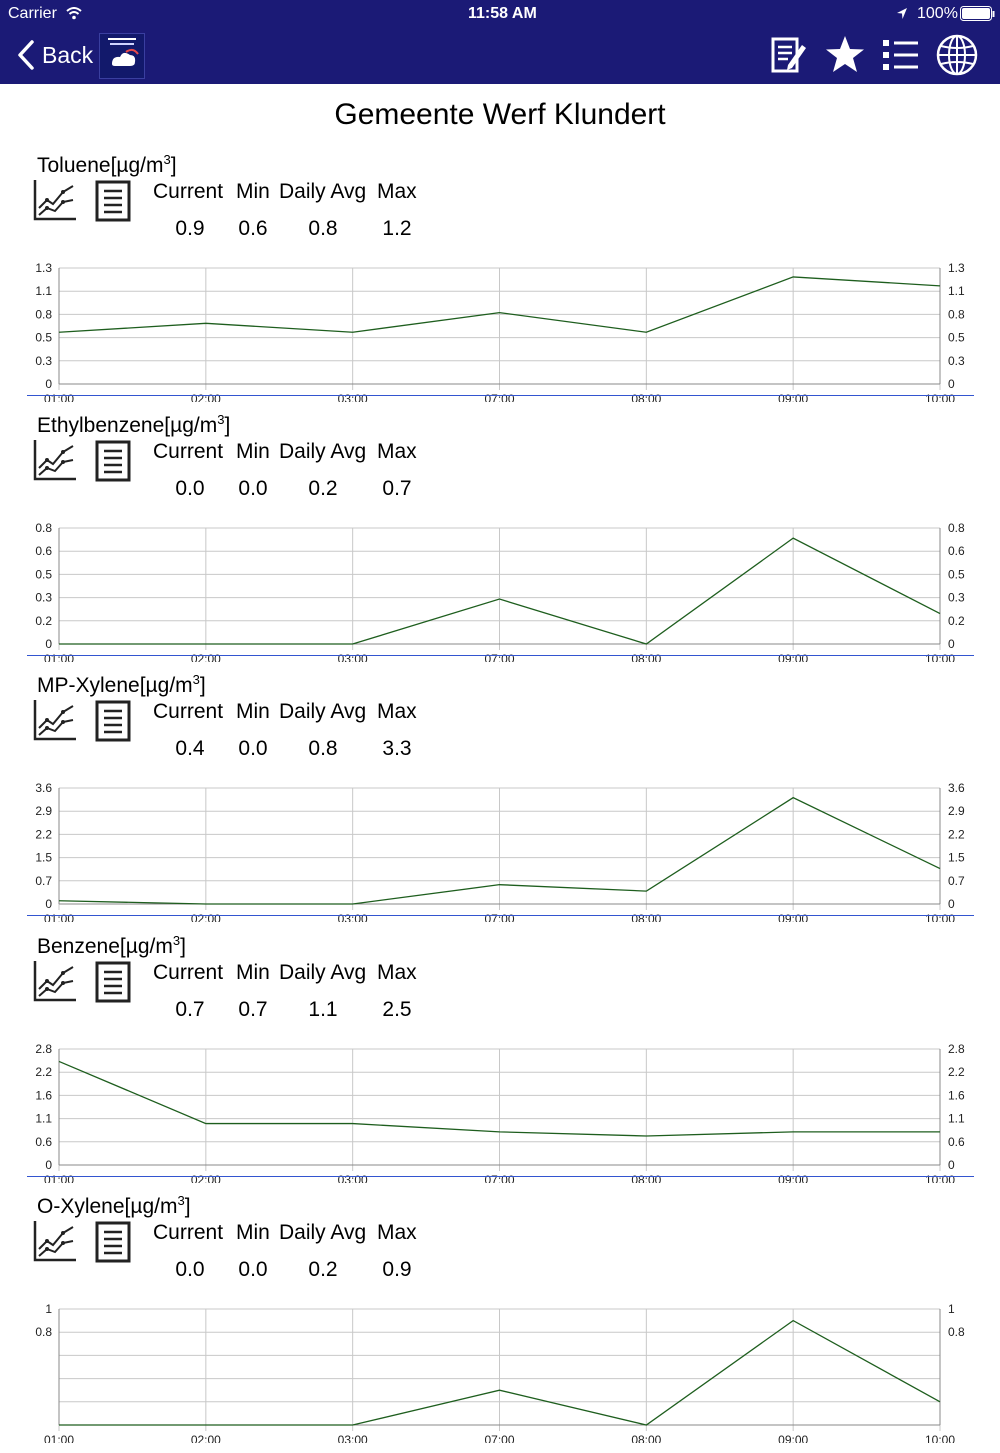 The image size is (1000, 1453). Describe the element at coordinates (173, 165) in the screenshot. I see `unit-bracket: ]` at that location.